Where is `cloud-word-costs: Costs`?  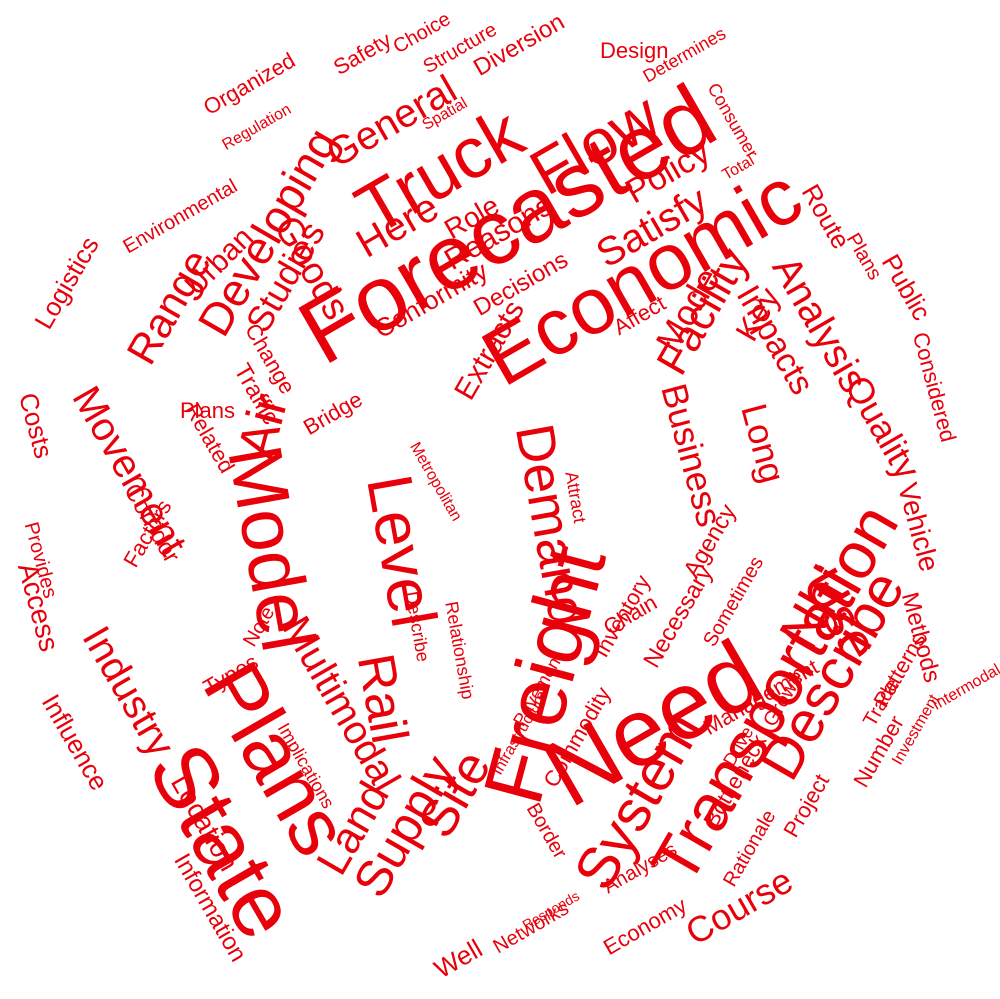
cloud-word-costs: Costs is located at coordinates (36, 425).